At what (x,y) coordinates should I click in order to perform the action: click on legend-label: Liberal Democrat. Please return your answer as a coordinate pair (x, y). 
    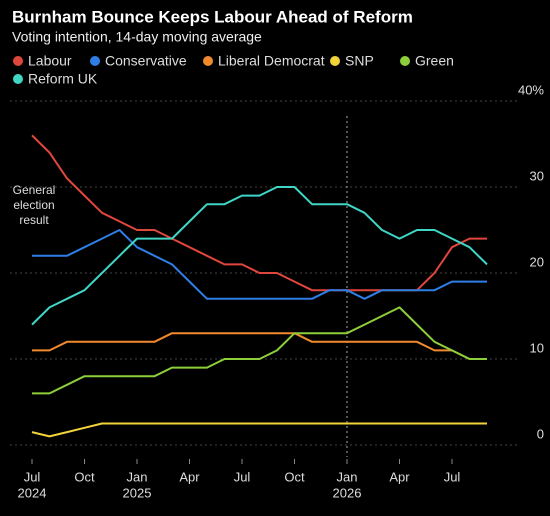
    Looking at the image, I should click on (271, 61).